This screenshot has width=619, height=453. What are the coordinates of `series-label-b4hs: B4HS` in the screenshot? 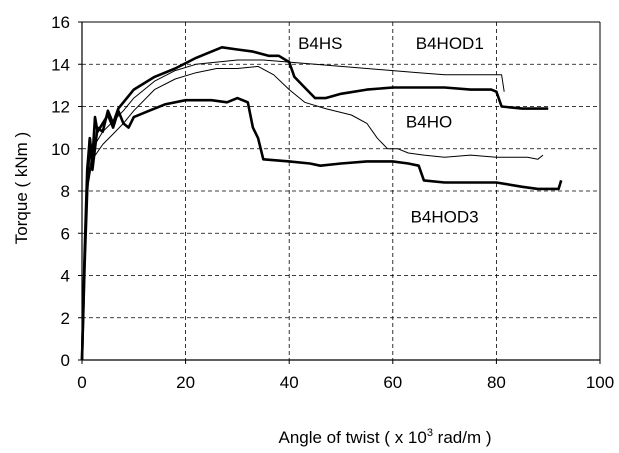 It's located at (320, 43).